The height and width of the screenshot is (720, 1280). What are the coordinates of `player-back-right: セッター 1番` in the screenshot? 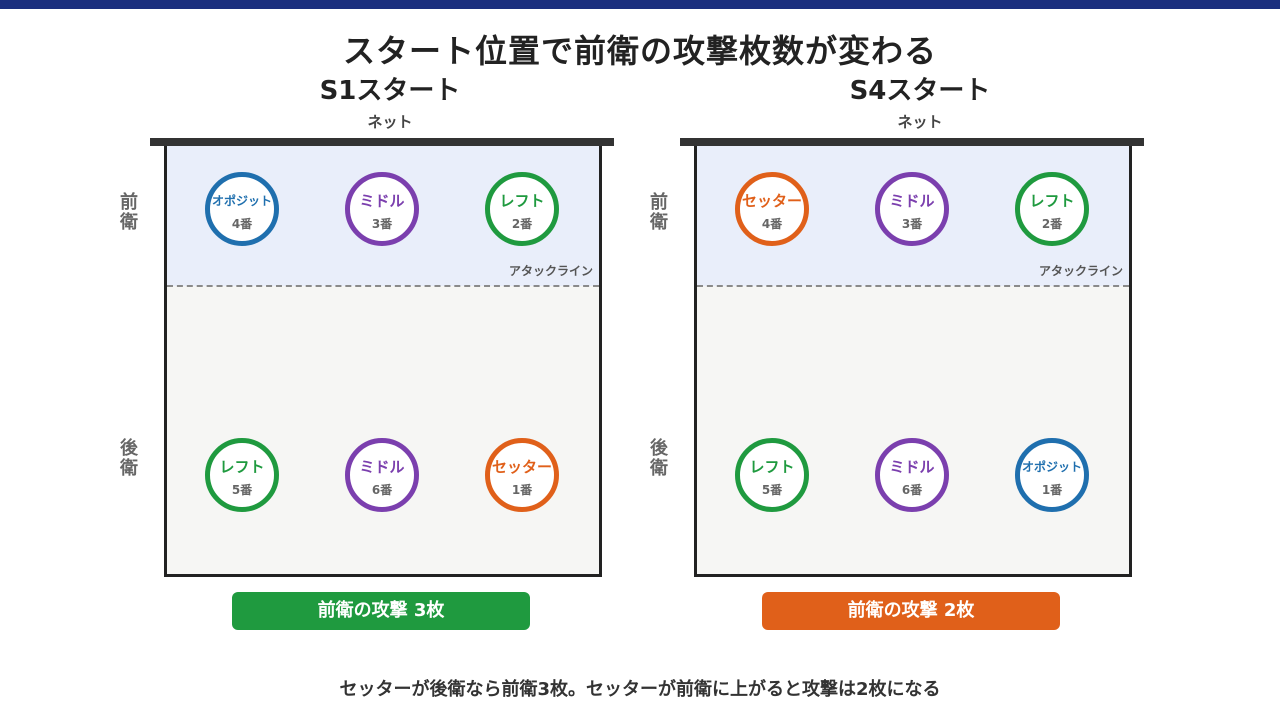 It's located at (522, 475).